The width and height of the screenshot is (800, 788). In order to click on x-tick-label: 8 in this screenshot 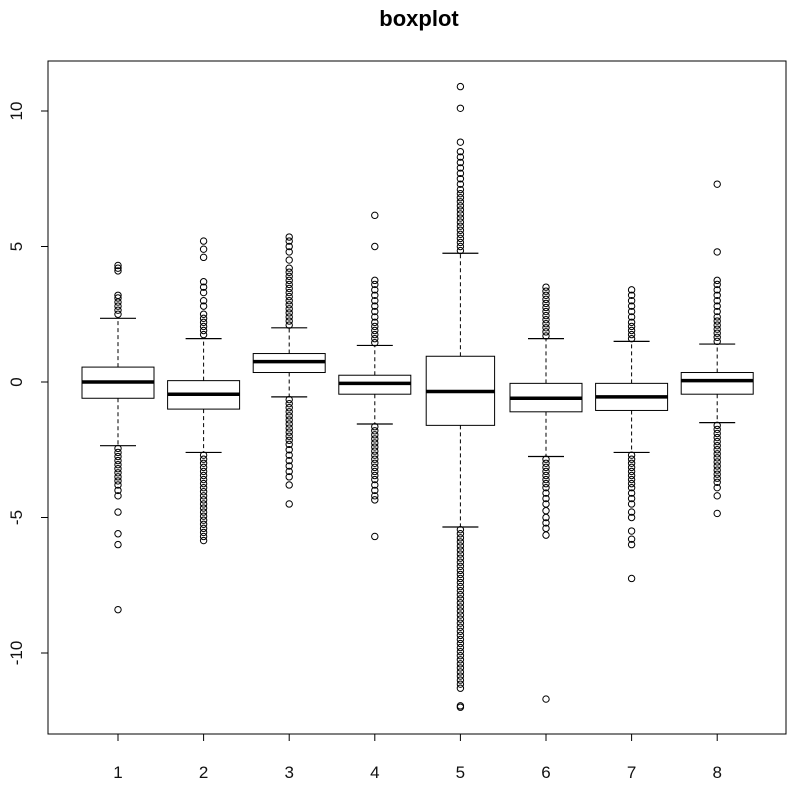, I will do `click(716, 772)`.